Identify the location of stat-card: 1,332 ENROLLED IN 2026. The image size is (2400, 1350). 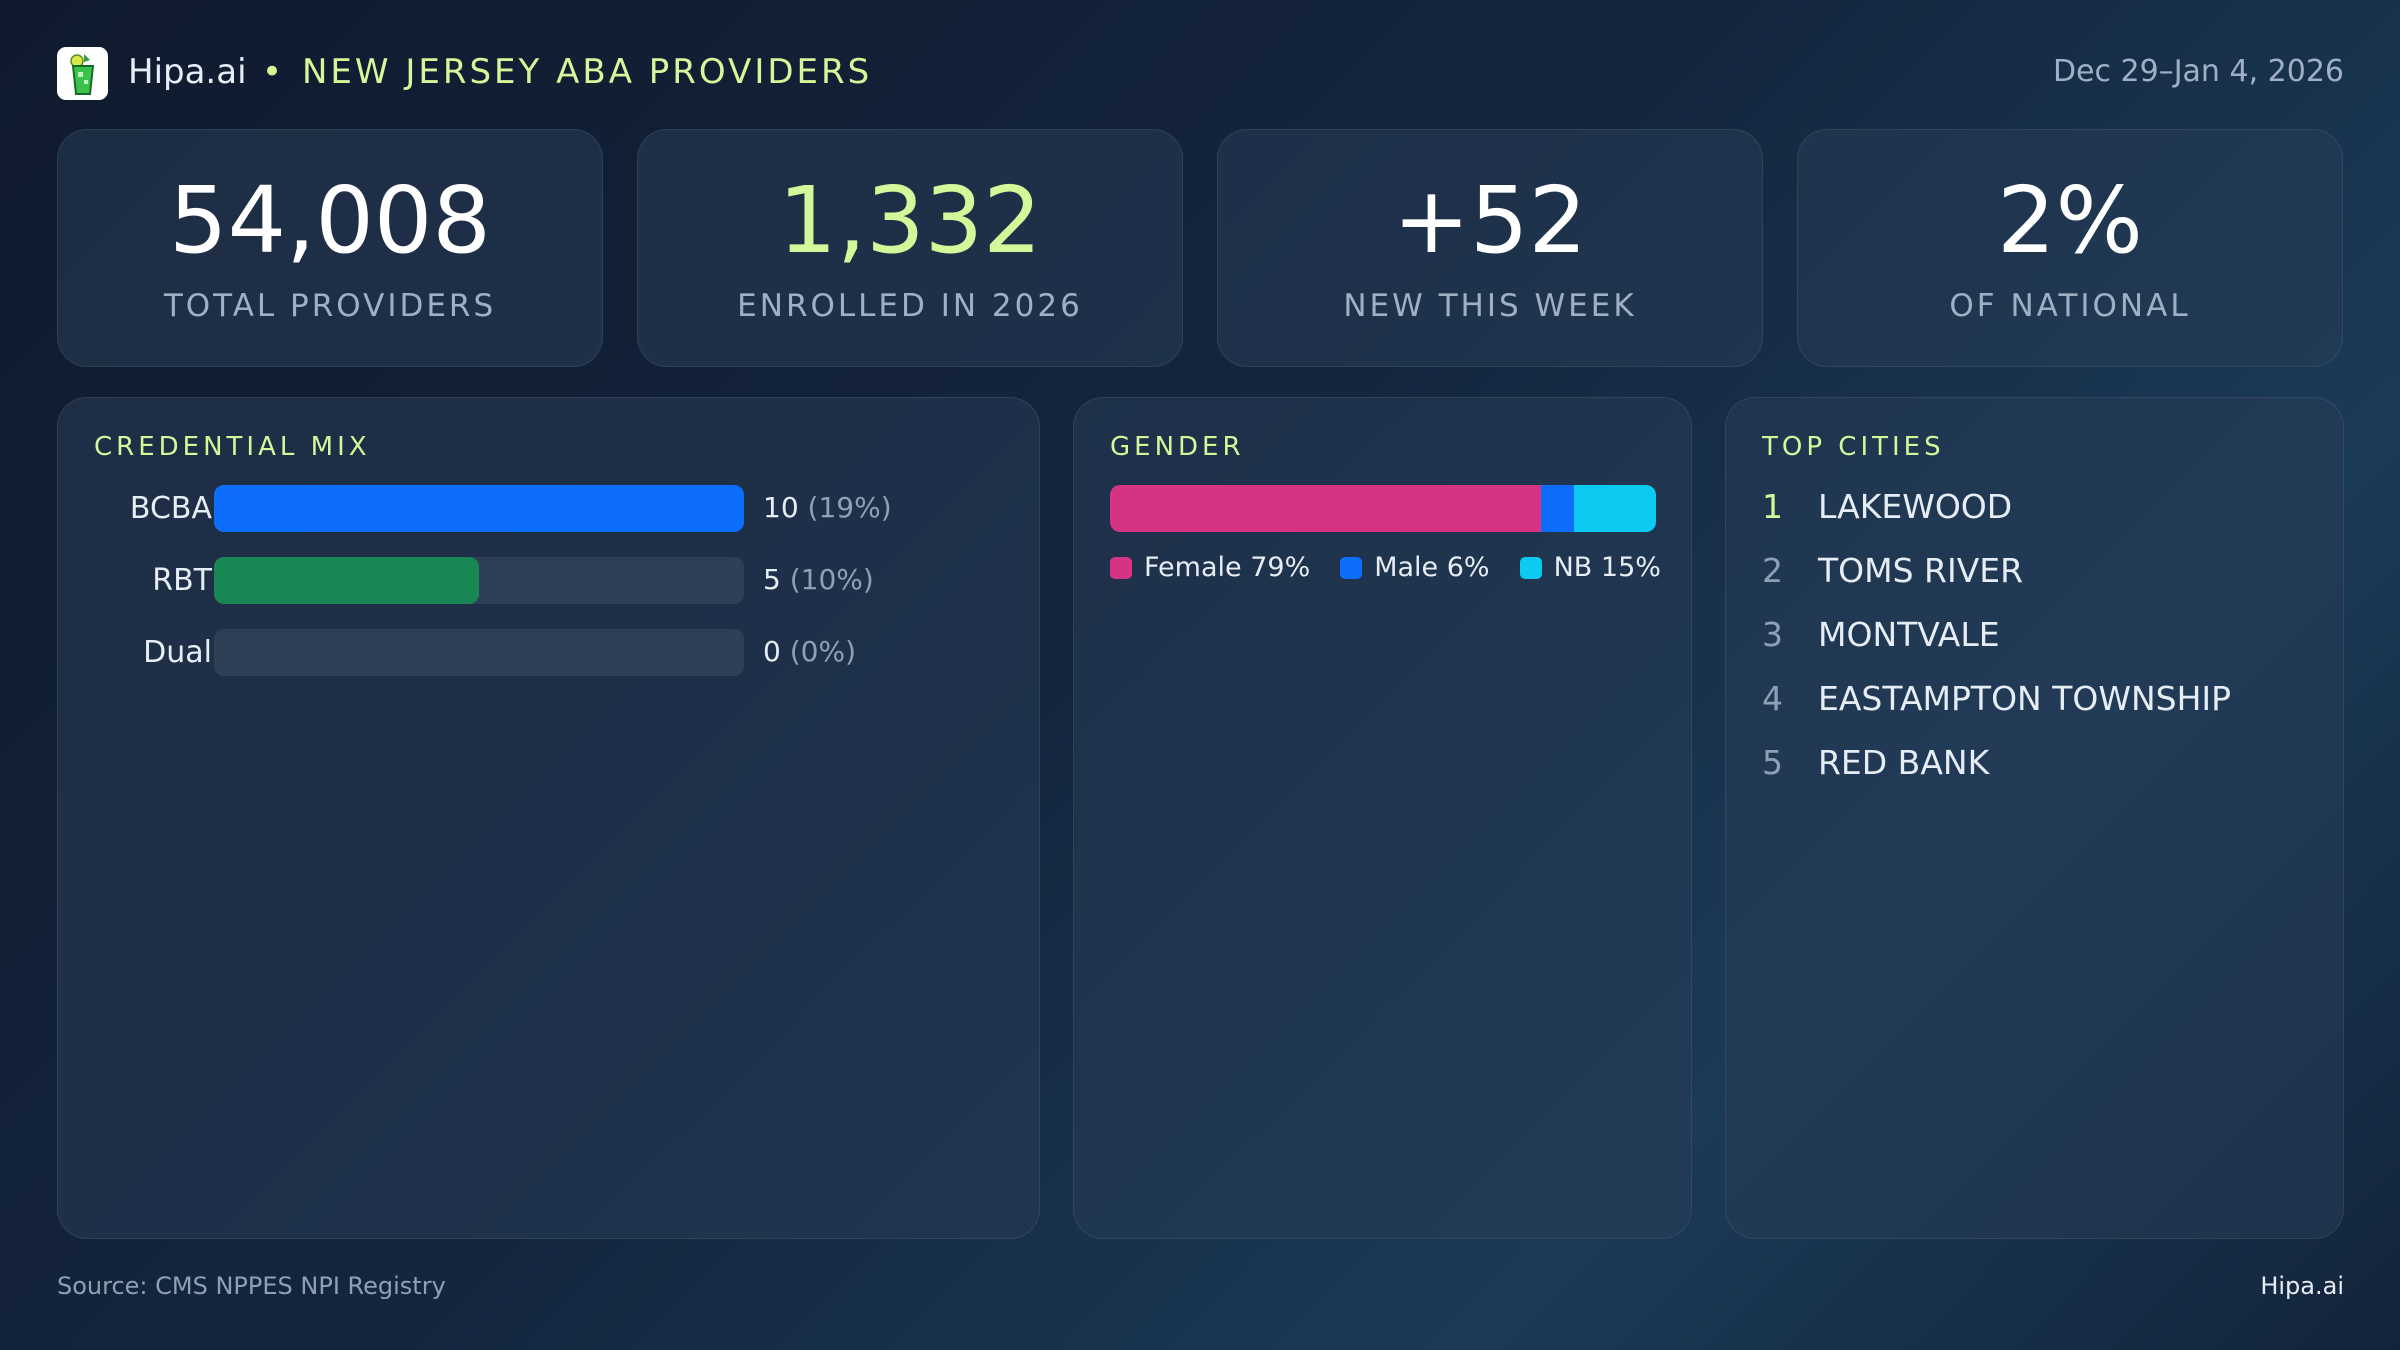
(910, 248).